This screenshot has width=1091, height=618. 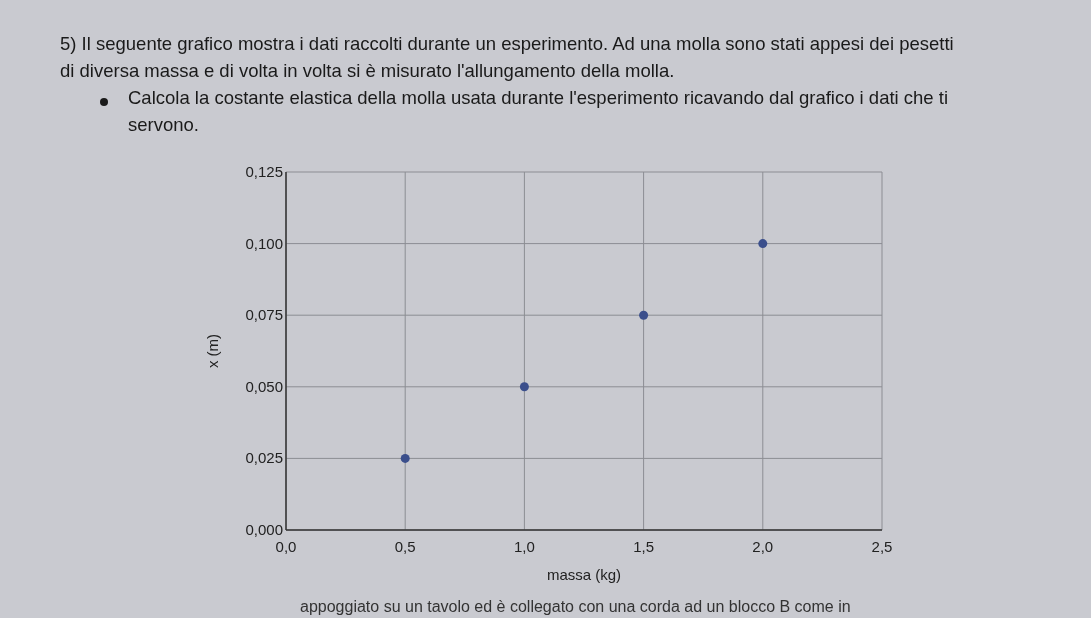 What do you see at coordinates (763, 546) in the screenshot?
I see `x-tick-label: 2,0` at bounding box center [763, 546].